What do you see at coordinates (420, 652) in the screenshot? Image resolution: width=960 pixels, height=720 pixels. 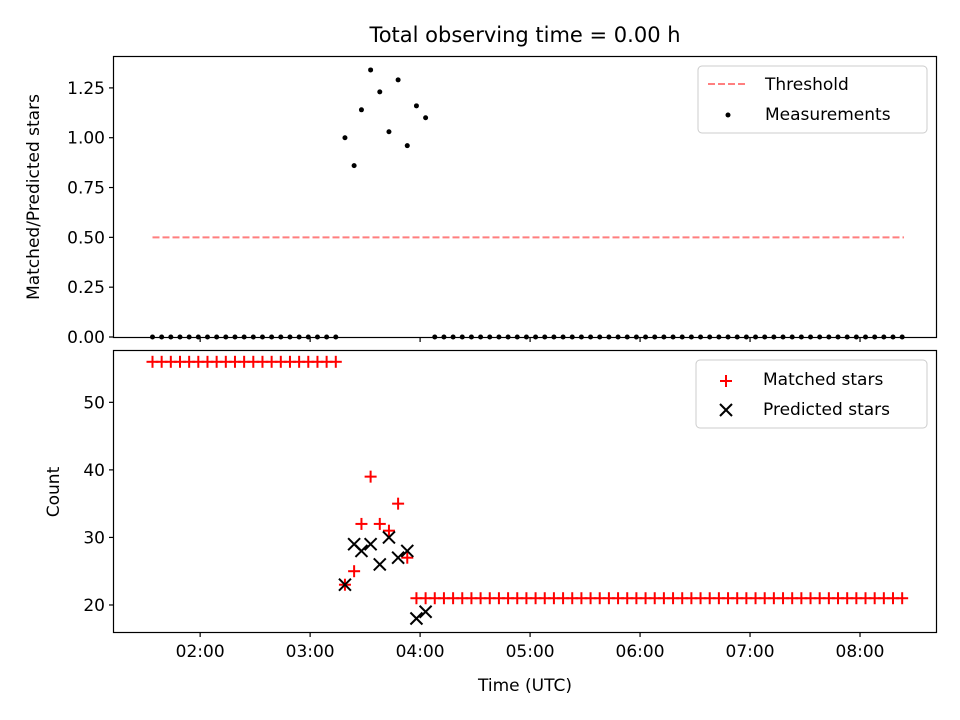 I see `x-tick-label: 04:00` at bounding box center [420, 652].